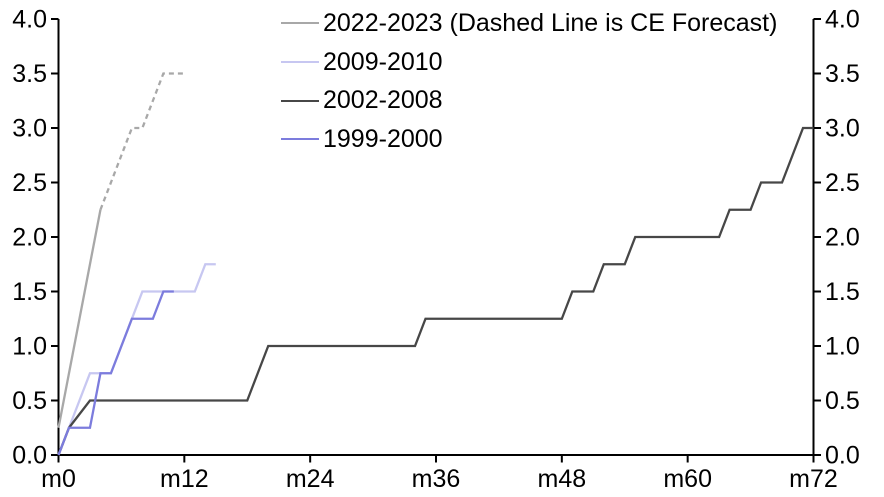  What do you see at coordinates (842, 20) in the screenshot?
I see `y-axis-label-right: 4.0` at bounding box center [842, 20].